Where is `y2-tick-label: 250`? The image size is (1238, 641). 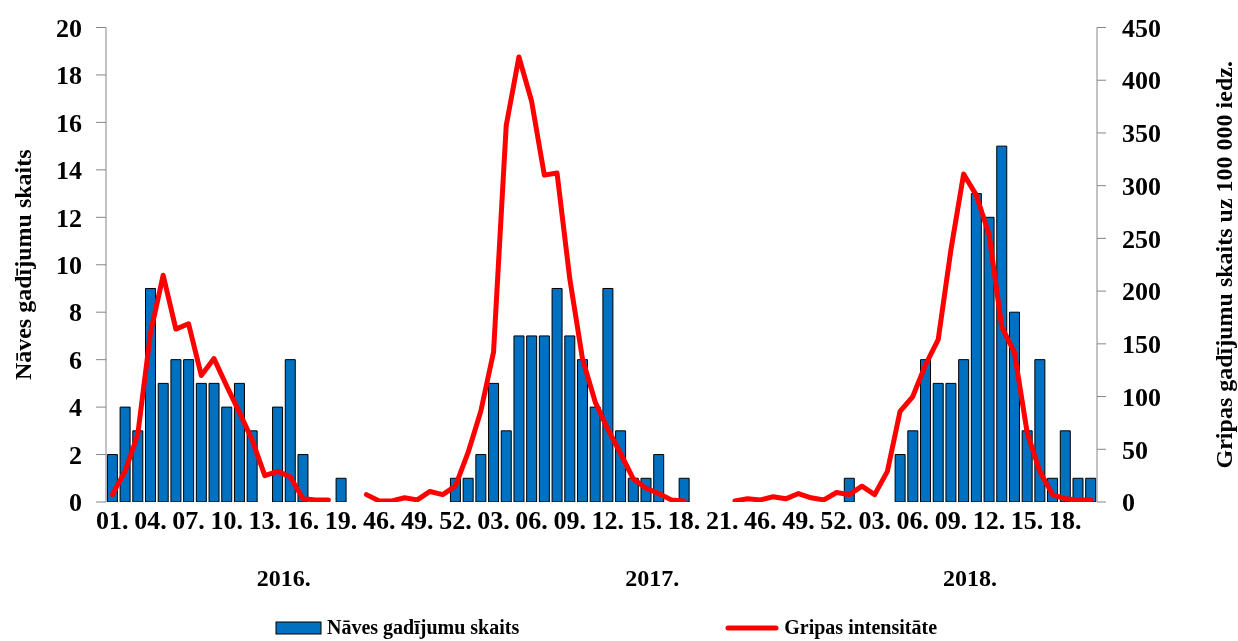
y2-tick-label: 250 is located at coordinates (1141, 239).